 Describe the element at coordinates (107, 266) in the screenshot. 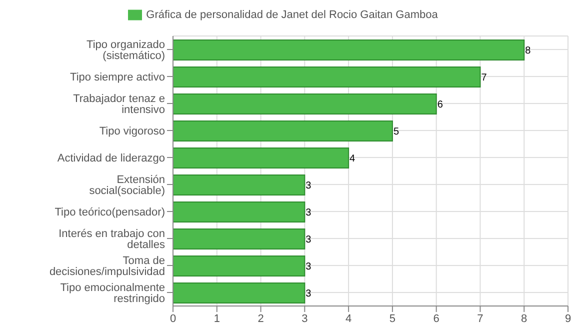

I see `y-tick-label: Toma de decisiones/impulsividad` at that location.